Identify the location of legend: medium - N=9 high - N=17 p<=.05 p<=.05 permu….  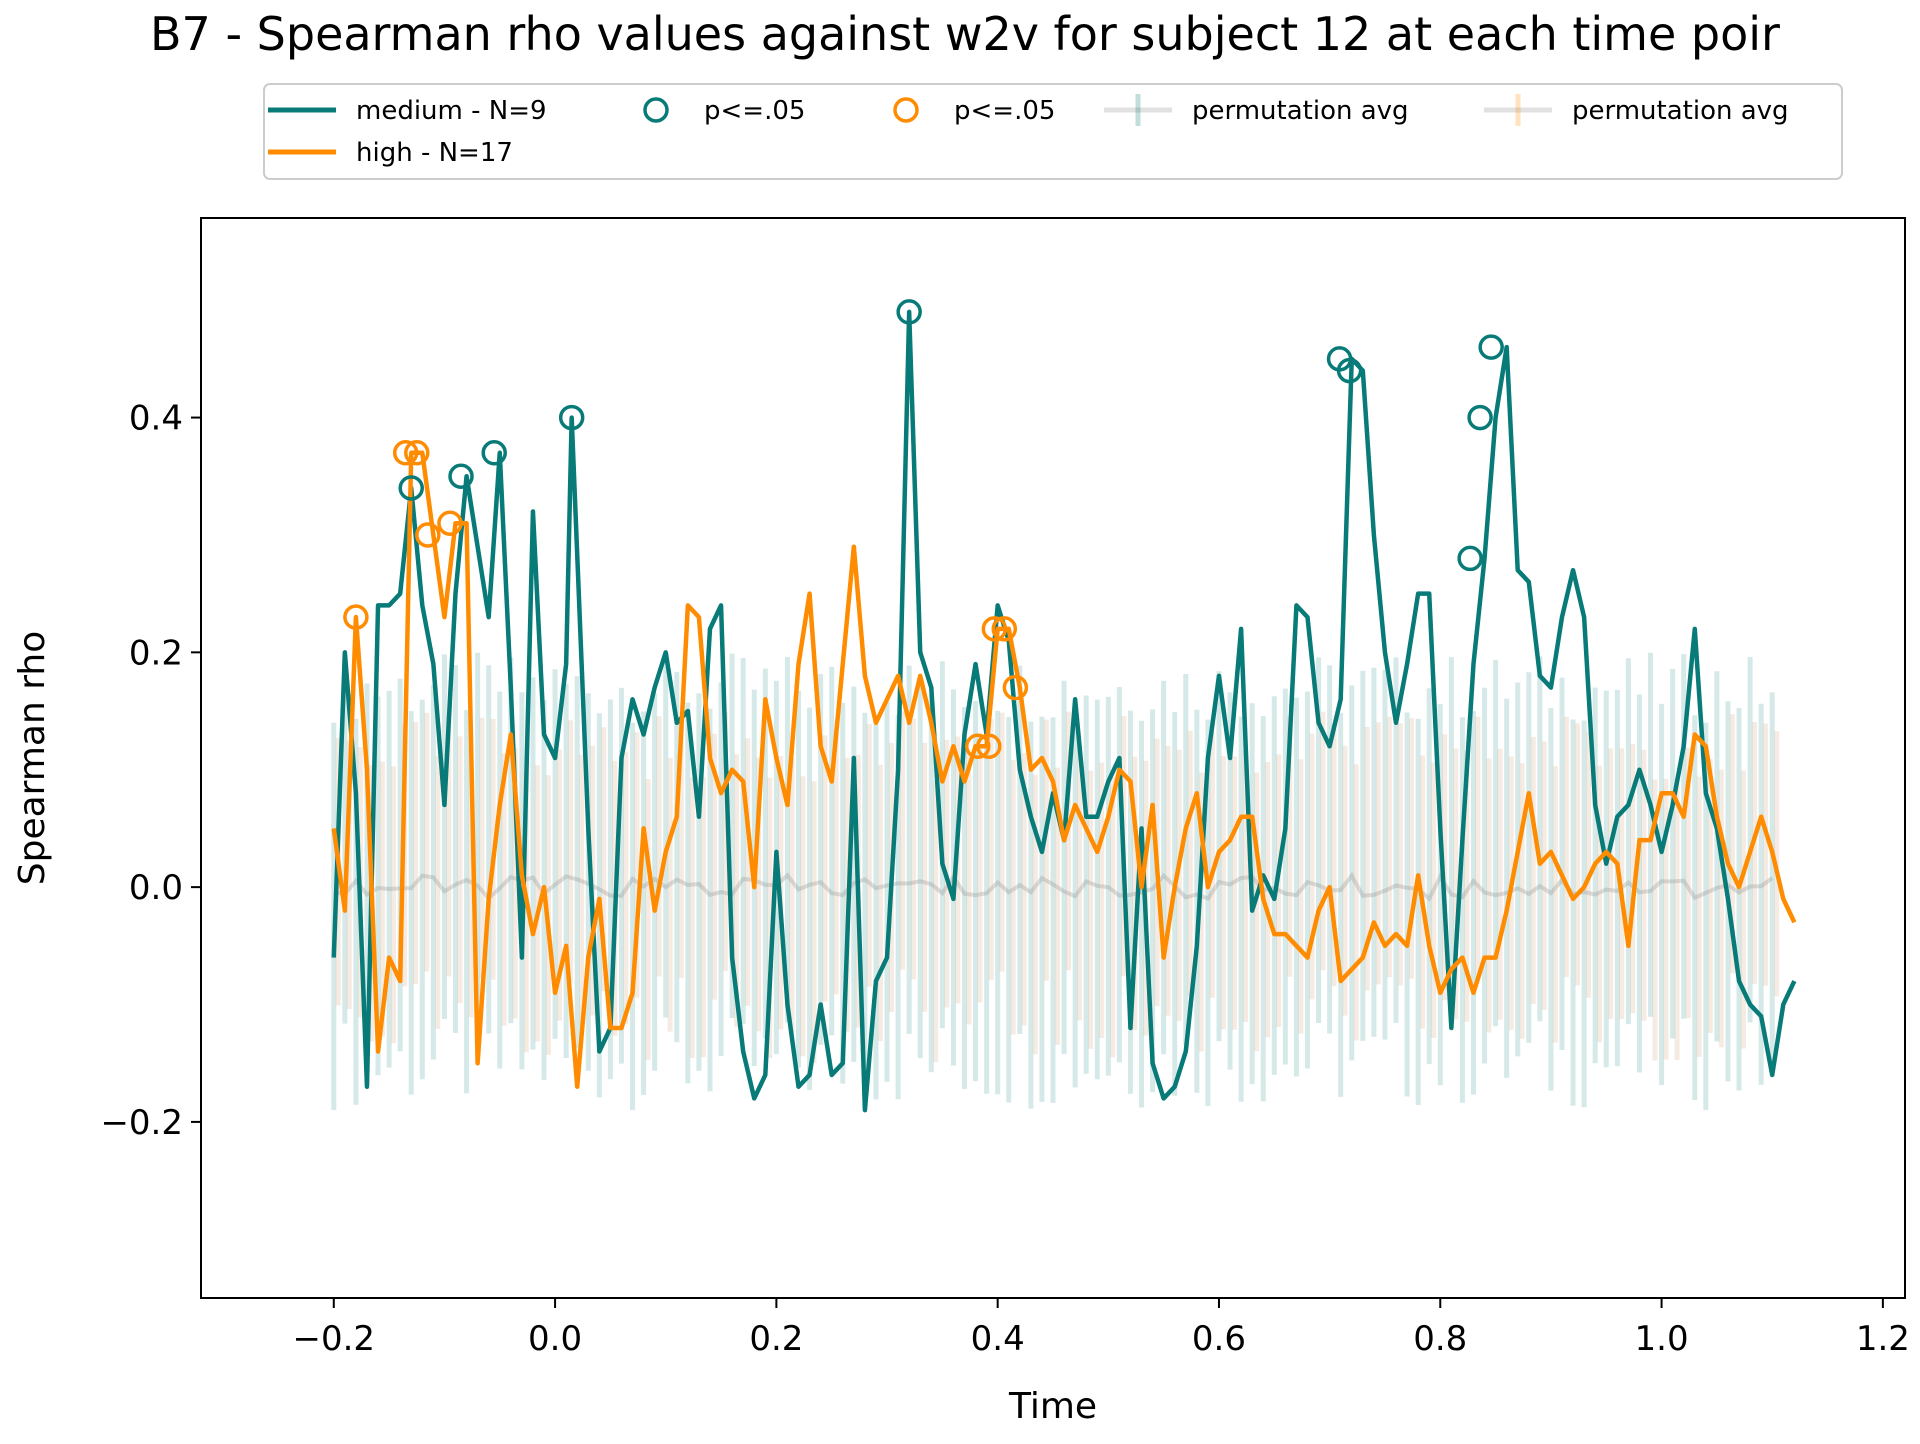
(1053, 131).